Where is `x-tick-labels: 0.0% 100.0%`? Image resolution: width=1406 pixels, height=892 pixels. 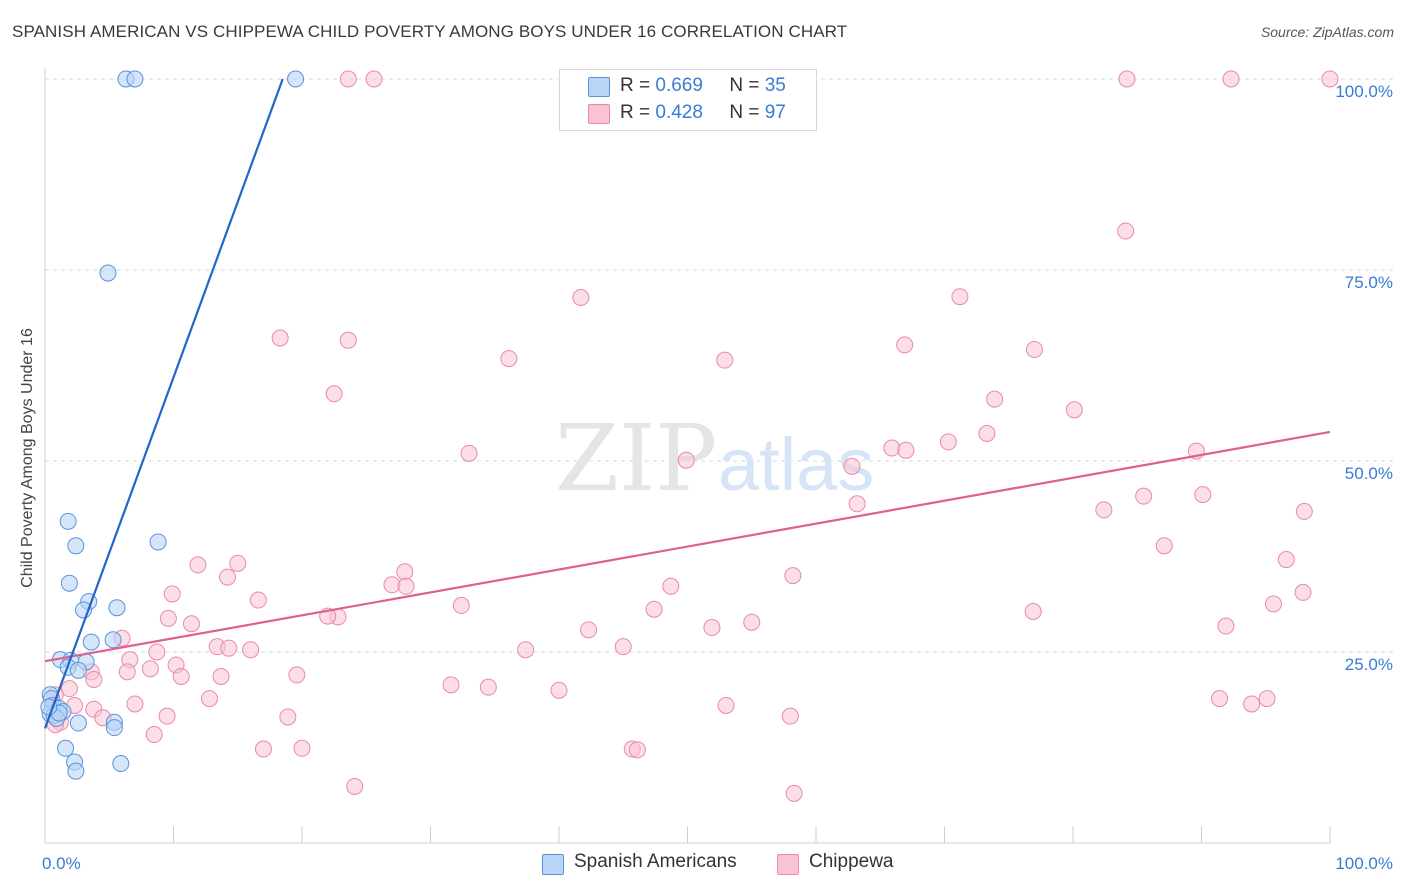
x-tick-labels: 0.0% 100.0% is located at coordinates (717, 863).